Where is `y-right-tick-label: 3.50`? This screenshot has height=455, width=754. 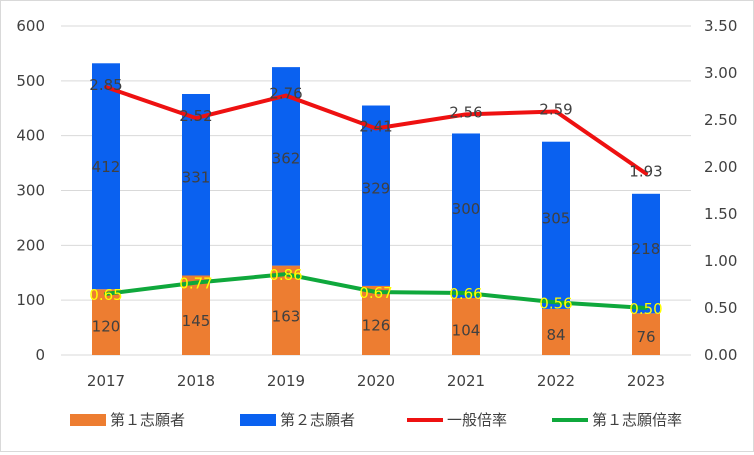 y-right-tick-label: 3.50 is located at coordinates (720, 26).